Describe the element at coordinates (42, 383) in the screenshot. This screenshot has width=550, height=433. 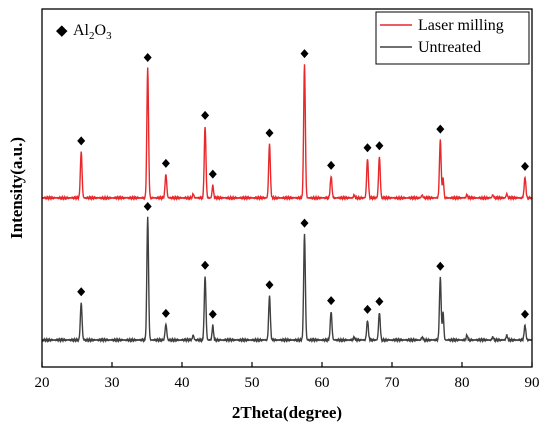
I see `x-tick-label: 20` at that location.